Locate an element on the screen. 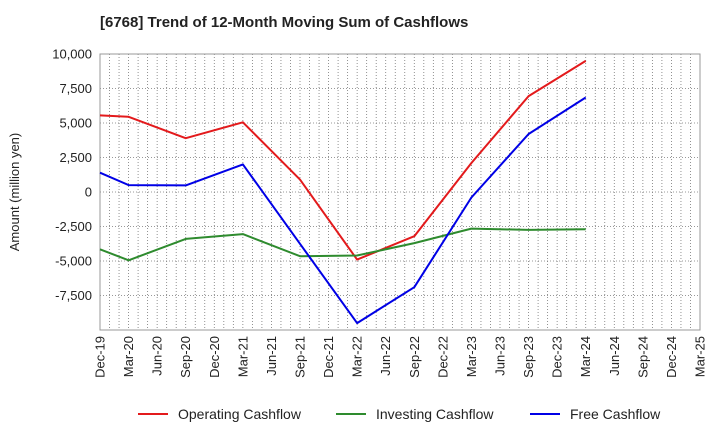 The width and height of the screenshot is (720, 440). x-tick-label: Sep-23 is located at coordinates (528, 357).